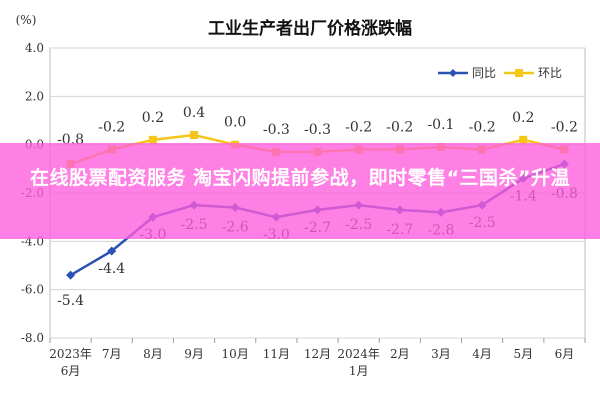  Describe the element at coordinates (111, 269) in the screenshot. I see `data-label-yoy: -4.4` at that location.